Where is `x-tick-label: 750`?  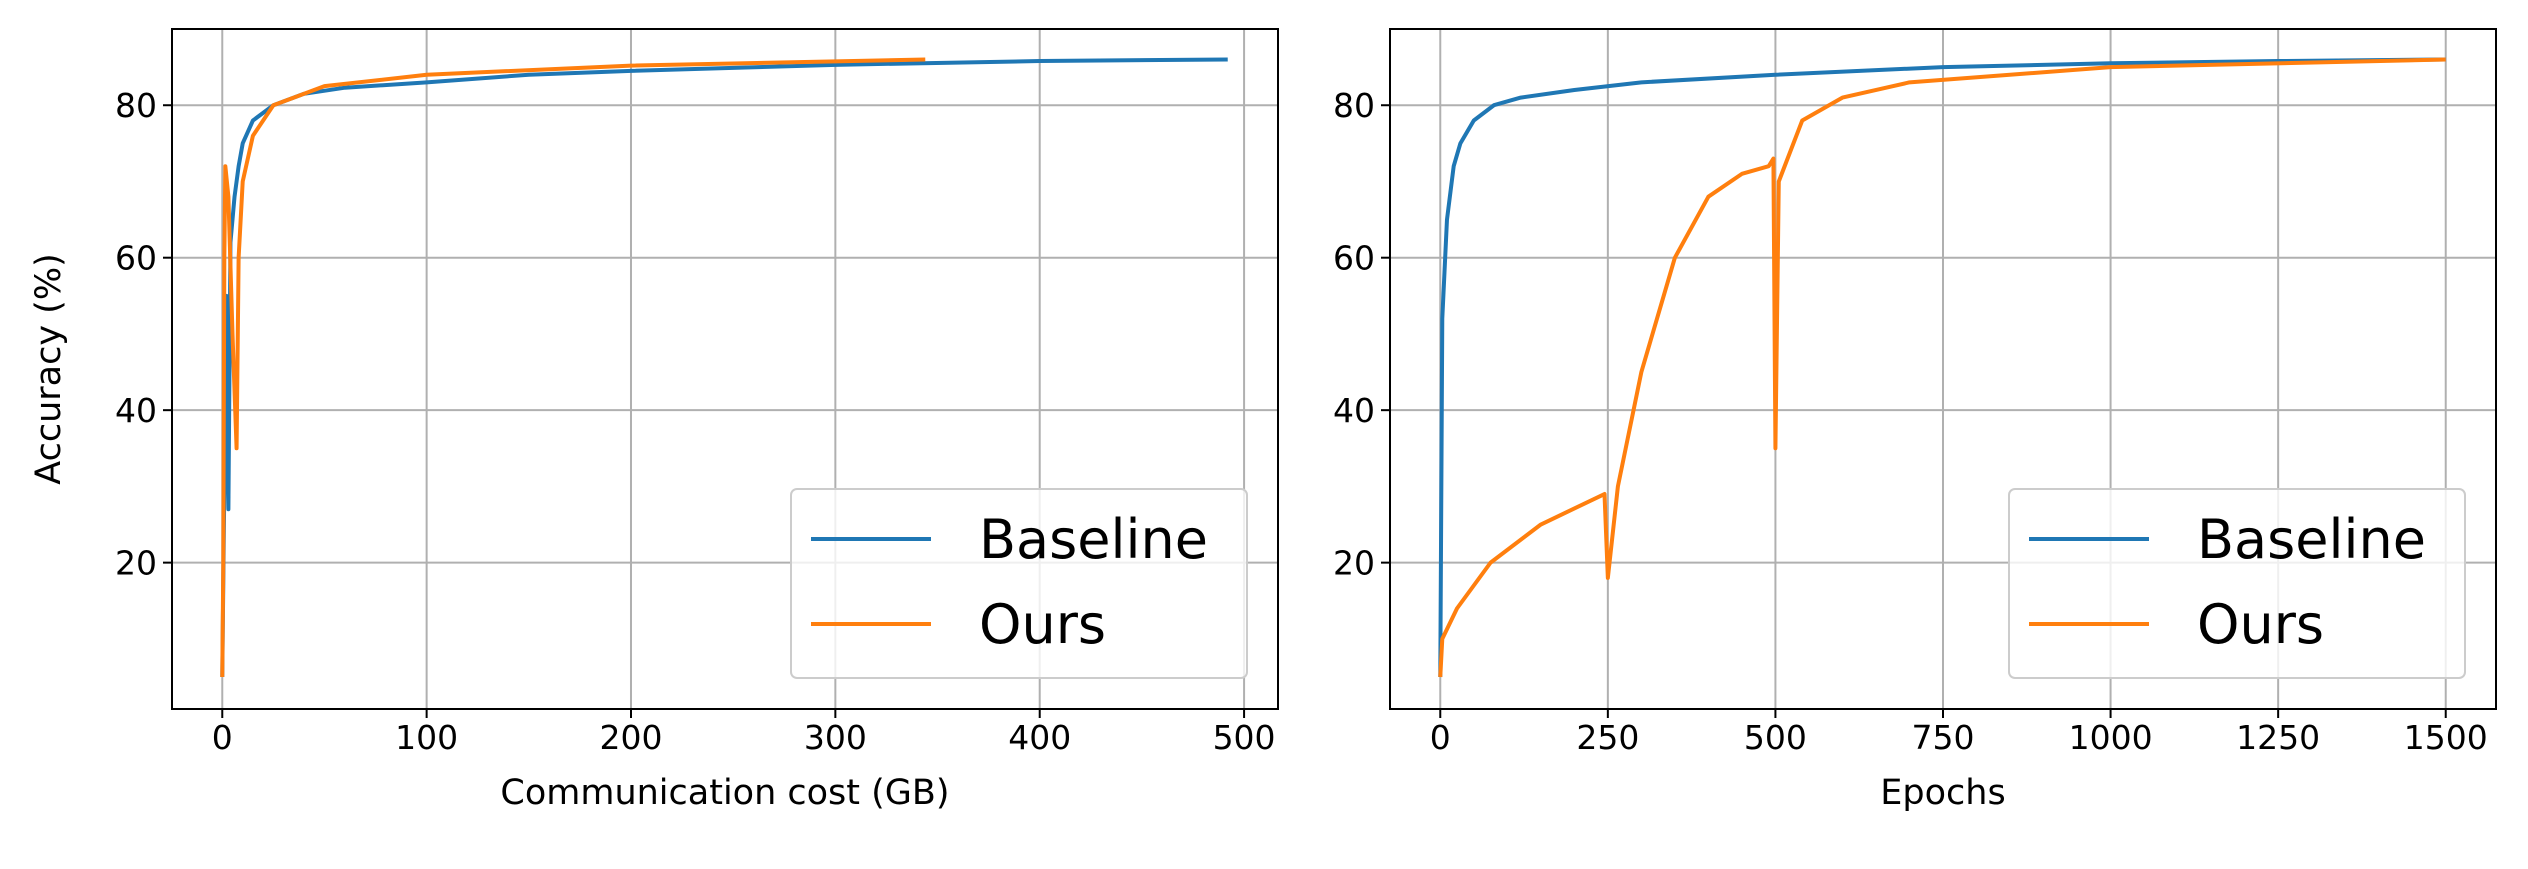 x-tick-label: 750 is located at coordinates (1943, 737).